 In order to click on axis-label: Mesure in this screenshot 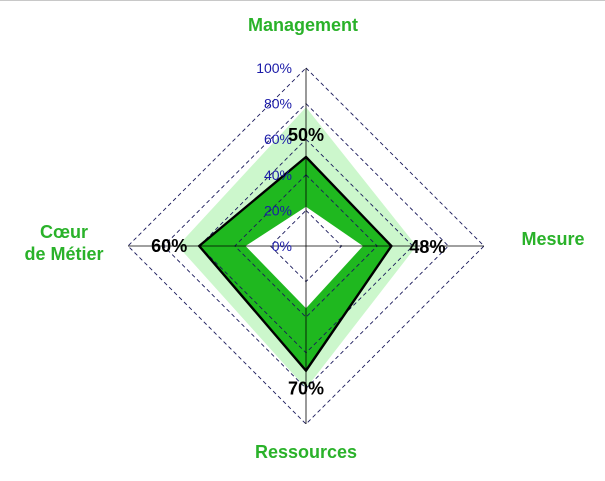, I will do `click(552, 239)`.